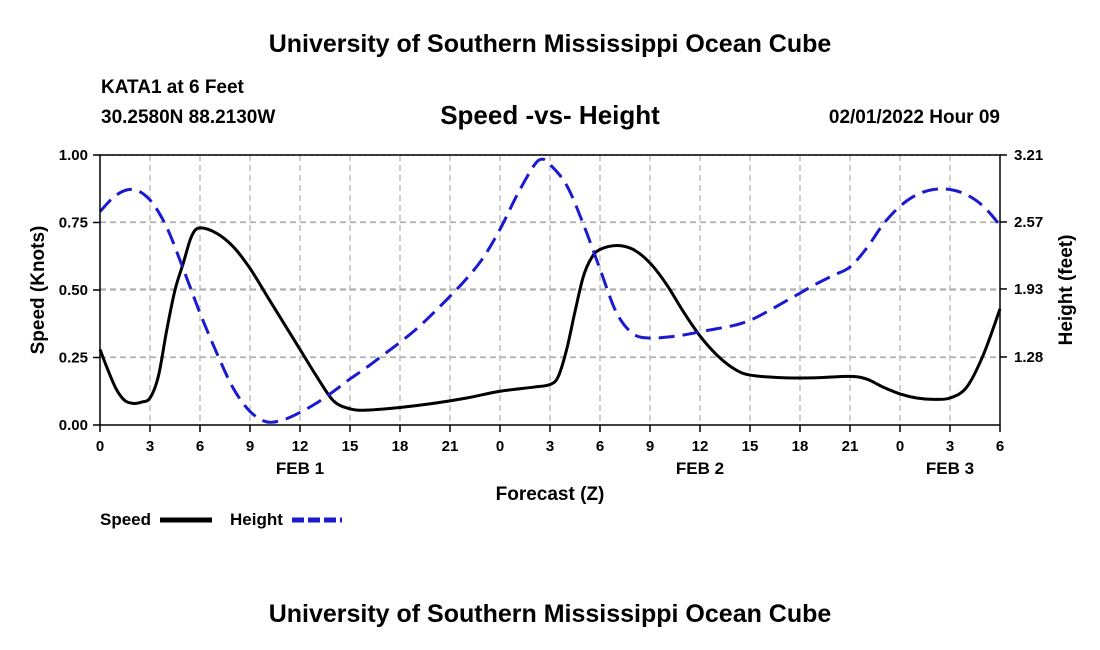  What do you see at coordinates (550, 115) in the screenshot?
I see `chart-title: Speed -vs- Height` at bounding box center [550, 115].